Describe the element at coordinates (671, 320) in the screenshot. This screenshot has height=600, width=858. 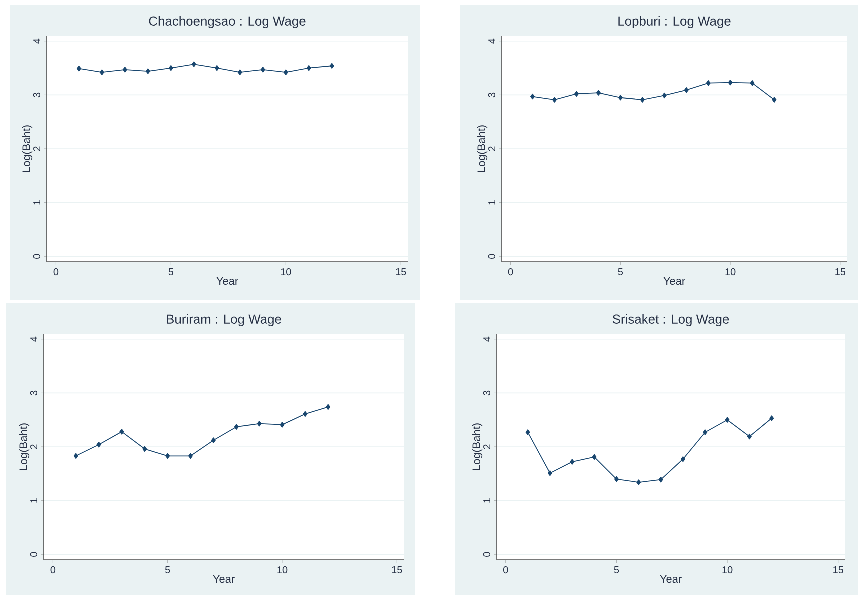
I see `chart-title: Srisaket : Log Wage` at that location.